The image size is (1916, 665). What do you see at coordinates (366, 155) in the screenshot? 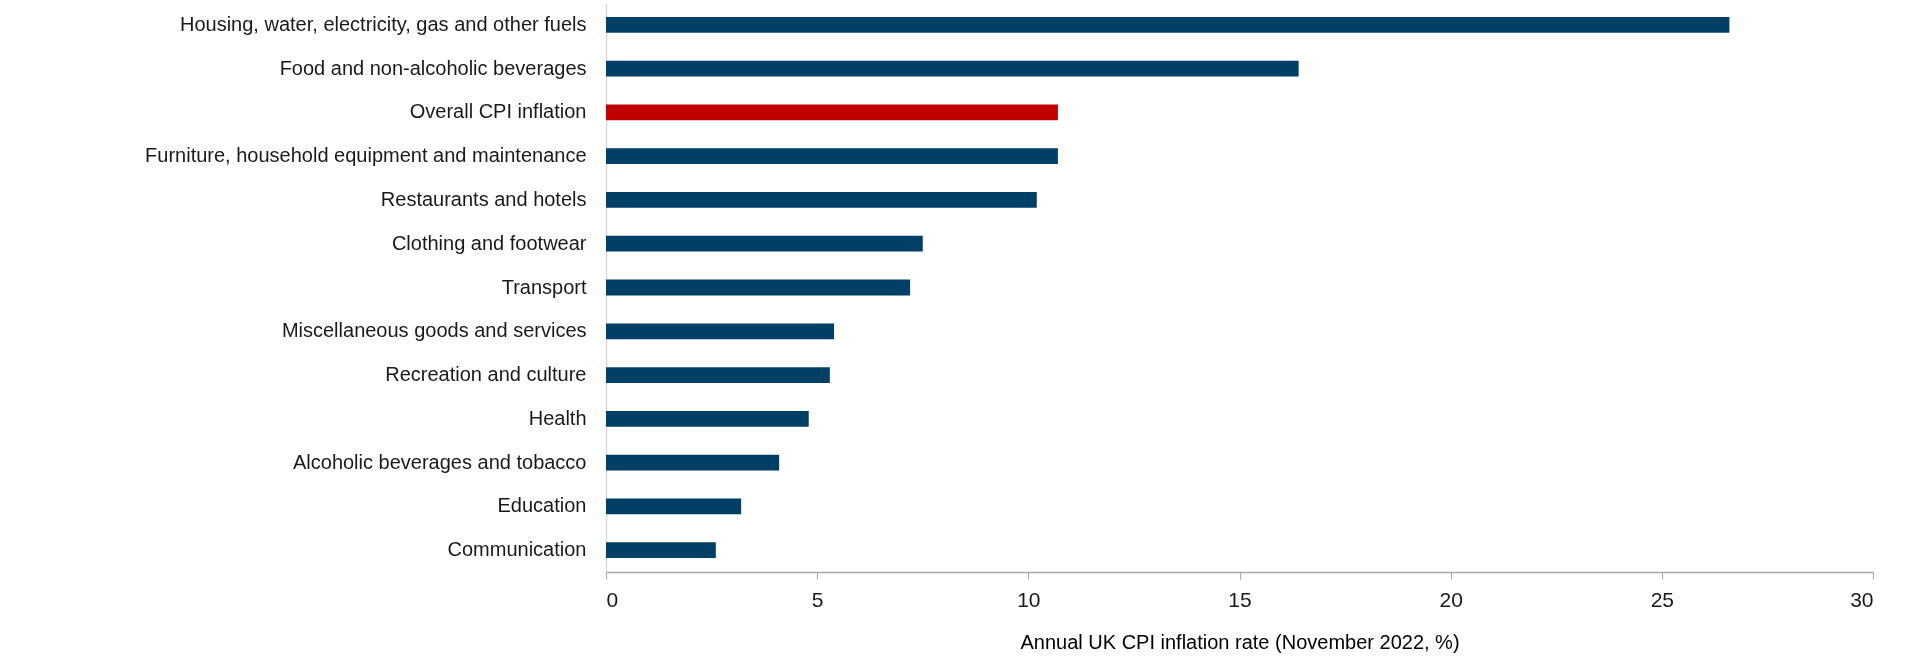
I see `y-tick-label: Furniture, household equipment and maintenance` at bounding box center [366, 155].